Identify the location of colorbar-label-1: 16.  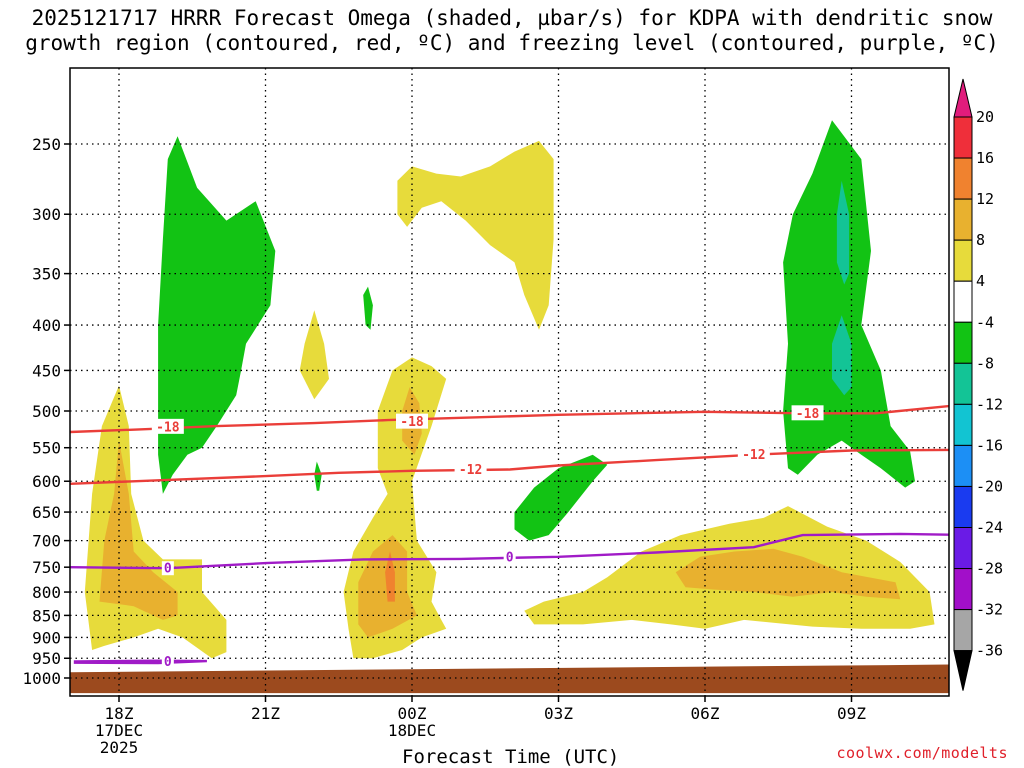
(985, 158).